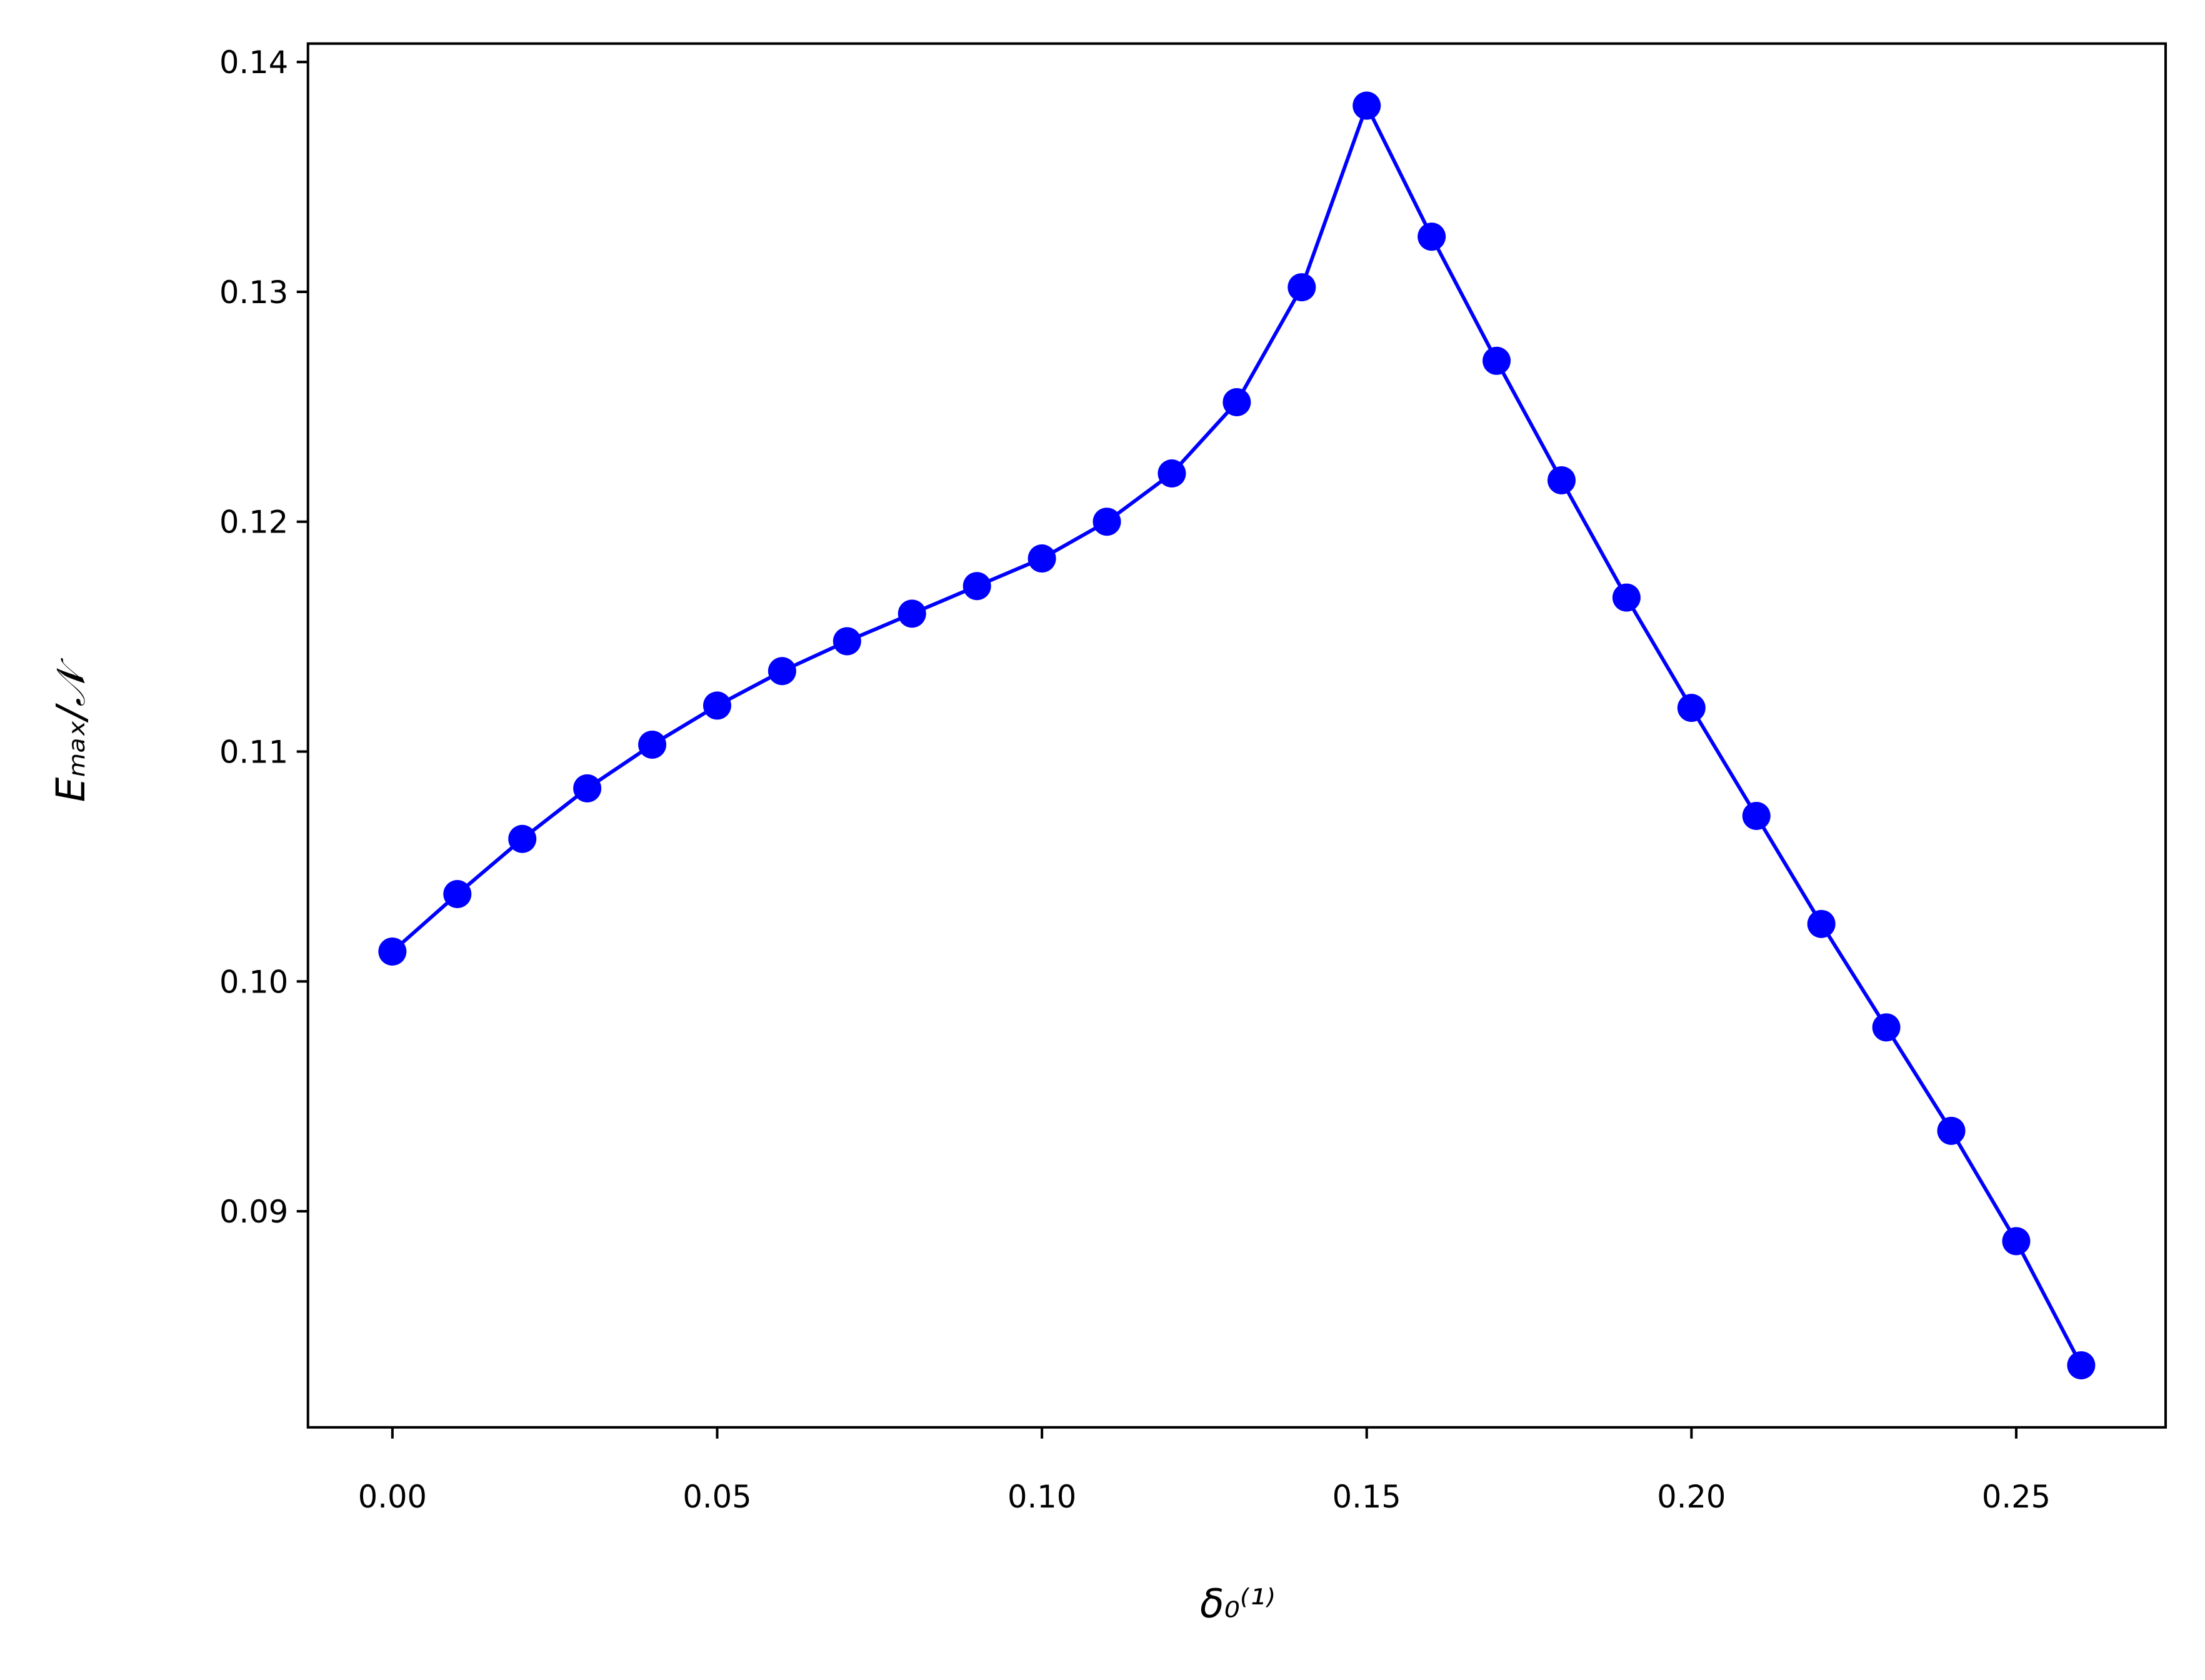 The width and height of the screenshot is (2205, 1680). I want to click on x-tick-label: 0.25, so click(2016, 1497).